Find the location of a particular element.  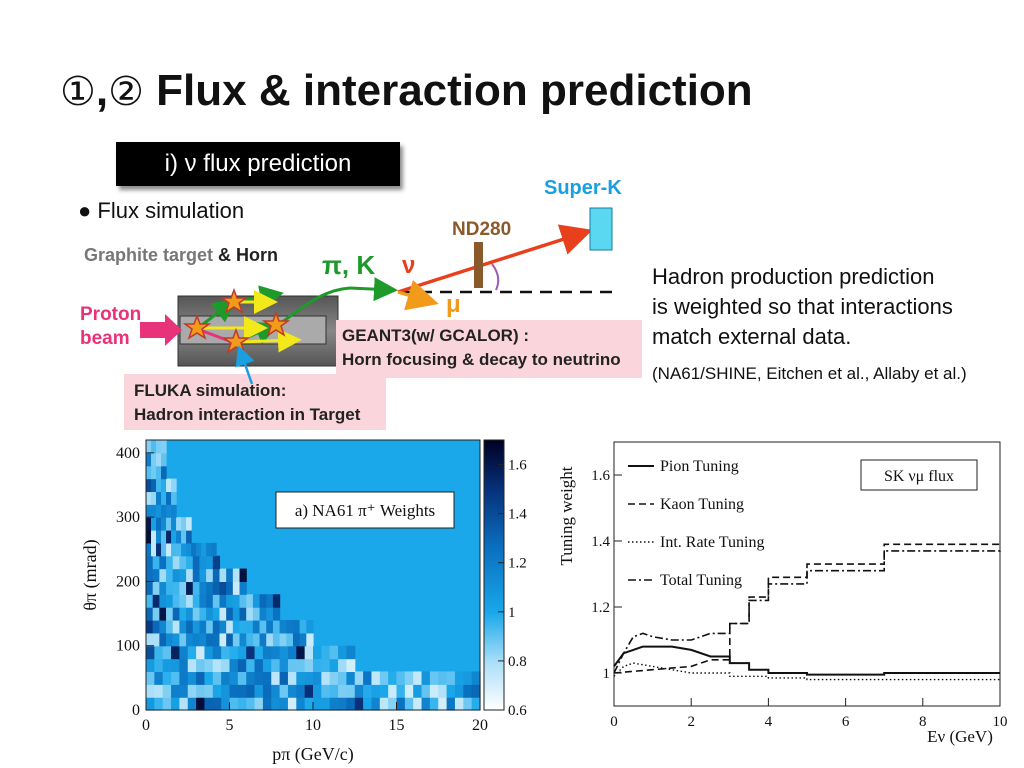

geant-line1: GEANT3(w/ GCALOR) : is located at coordinates (435, 335).